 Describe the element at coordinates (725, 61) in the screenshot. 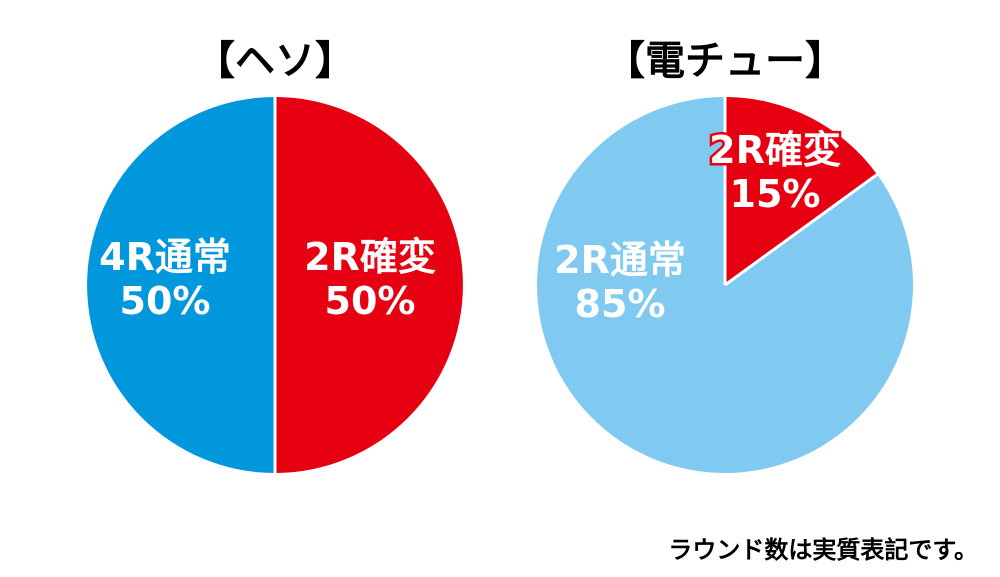

I see `chart-title-denchu: 【電チュー】` at that location.